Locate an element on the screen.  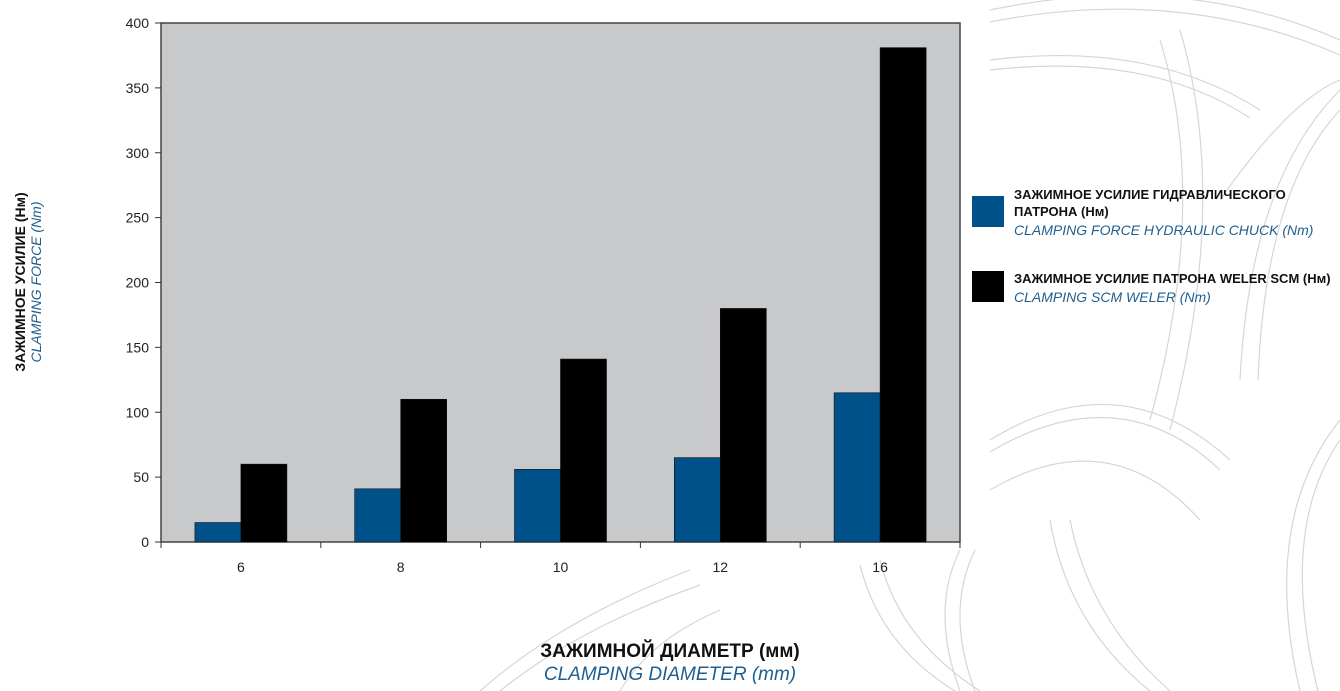
x-tick-label: 6 is located at coordinates (241, 567).